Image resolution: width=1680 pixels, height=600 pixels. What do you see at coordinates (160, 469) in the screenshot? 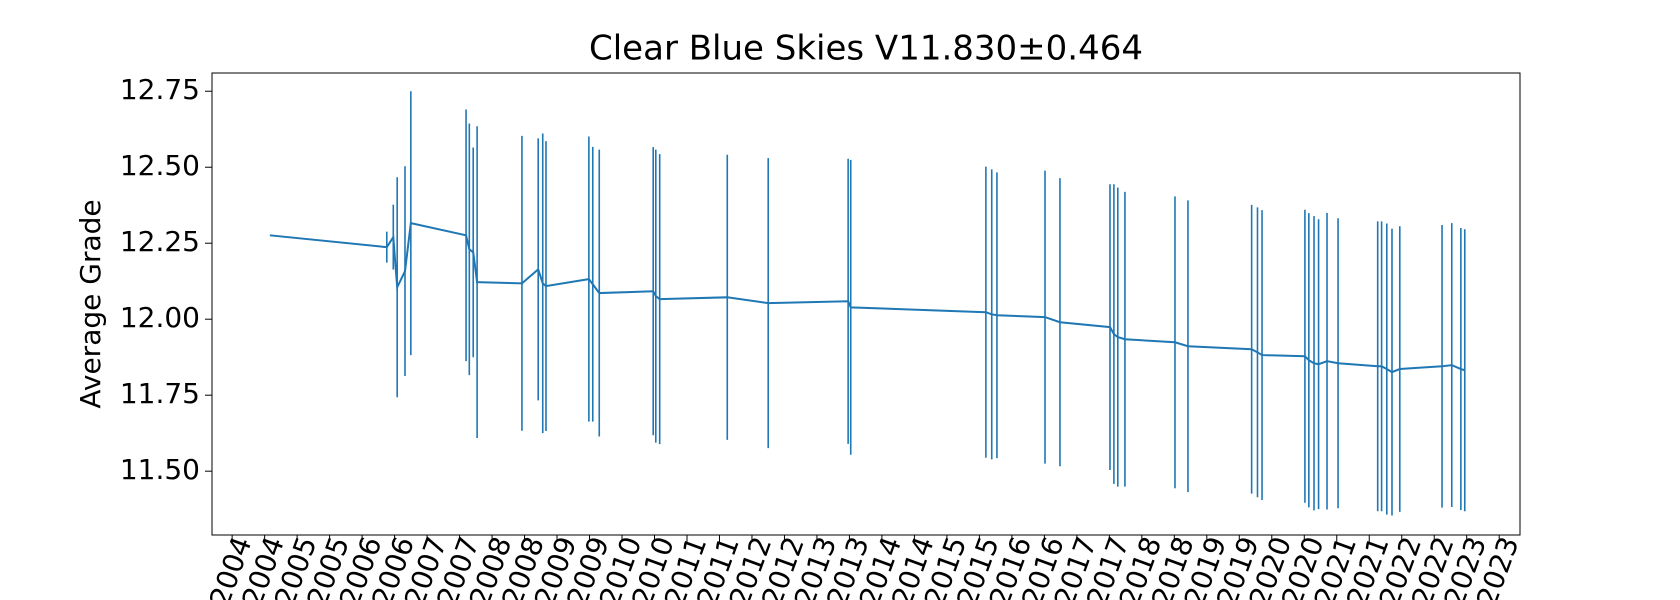
I see `y-tick-label: 11.50` at bounding box center [160, 469].